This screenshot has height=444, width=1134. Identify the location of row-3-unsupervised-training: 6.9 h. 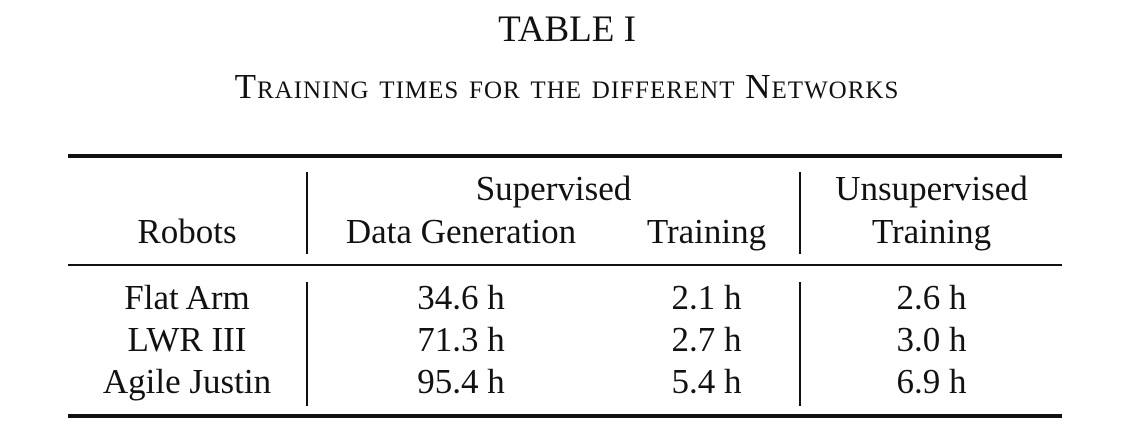
(931, 381).